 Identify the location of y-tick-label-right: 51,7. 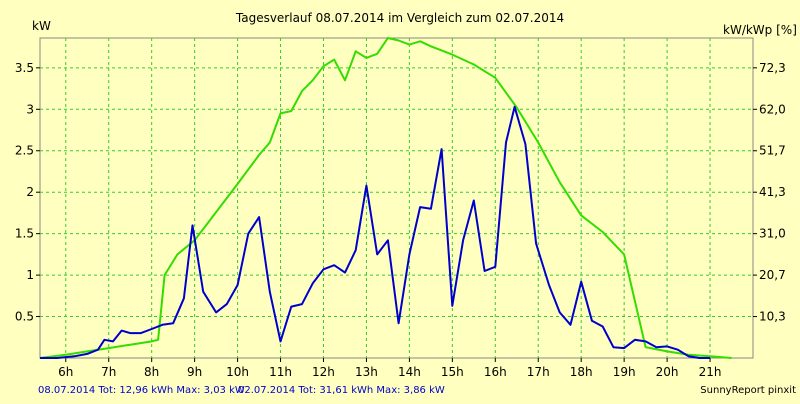
(772, 151).